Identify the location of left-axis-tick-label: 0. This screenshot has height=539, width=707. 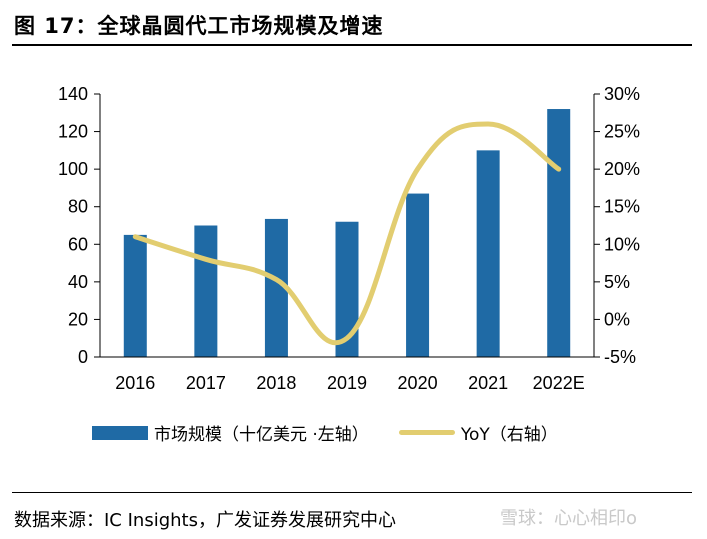
(83, 357).